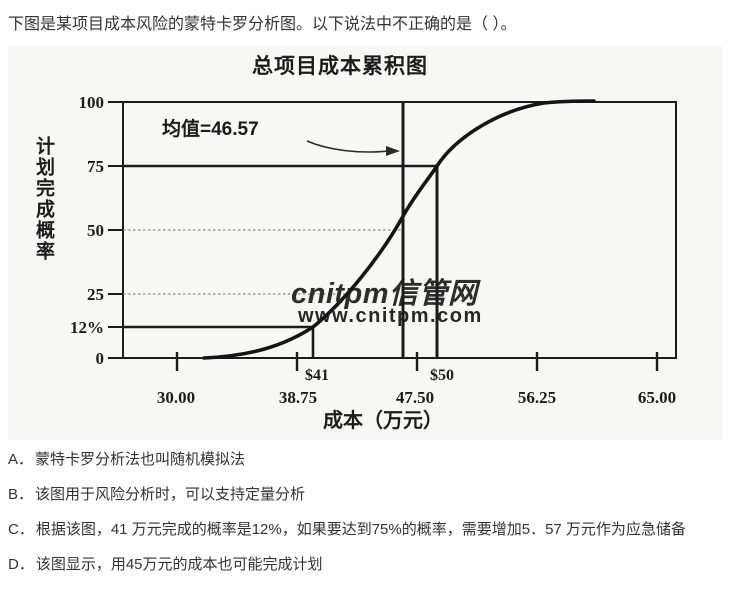  What do you see at coordinates (340, 66) in the screenshot?
I see `chart-title: 总项目成本累积图` at bounding box center [340, 66].